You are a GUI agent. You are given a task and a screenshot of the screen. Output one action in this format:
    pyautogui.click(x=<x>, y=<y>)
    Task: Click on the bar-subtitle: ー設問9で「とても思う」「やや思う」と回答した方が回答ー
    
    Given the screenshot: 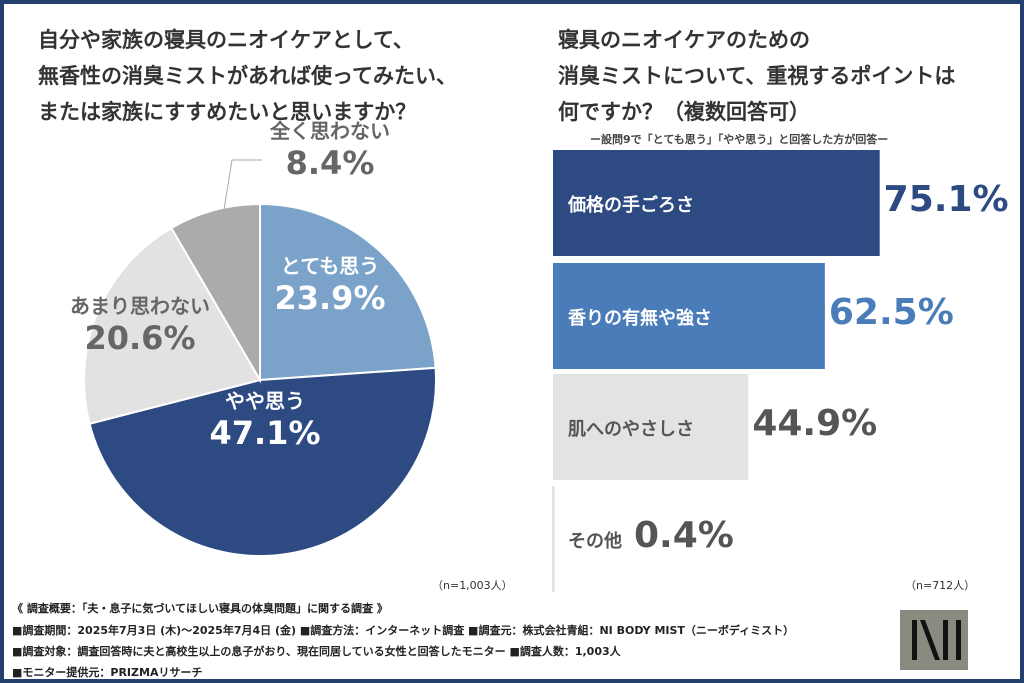 What is the action you would take?
    pyautogui.click(x=739, y=139)
    